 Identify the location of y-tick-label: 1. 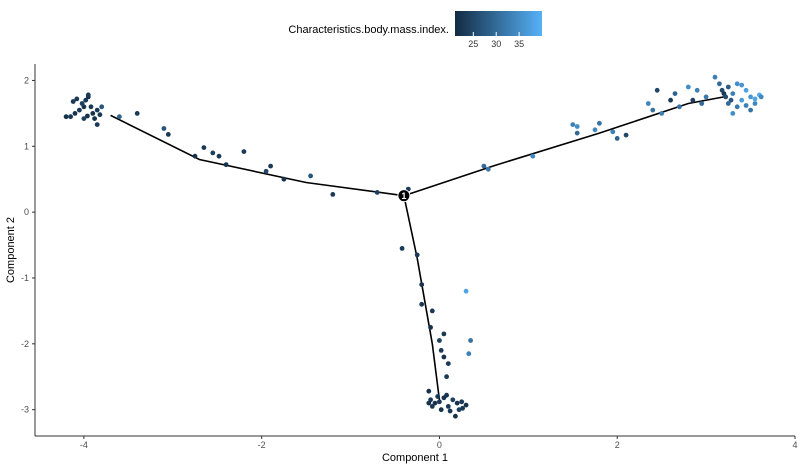
(26, 146).